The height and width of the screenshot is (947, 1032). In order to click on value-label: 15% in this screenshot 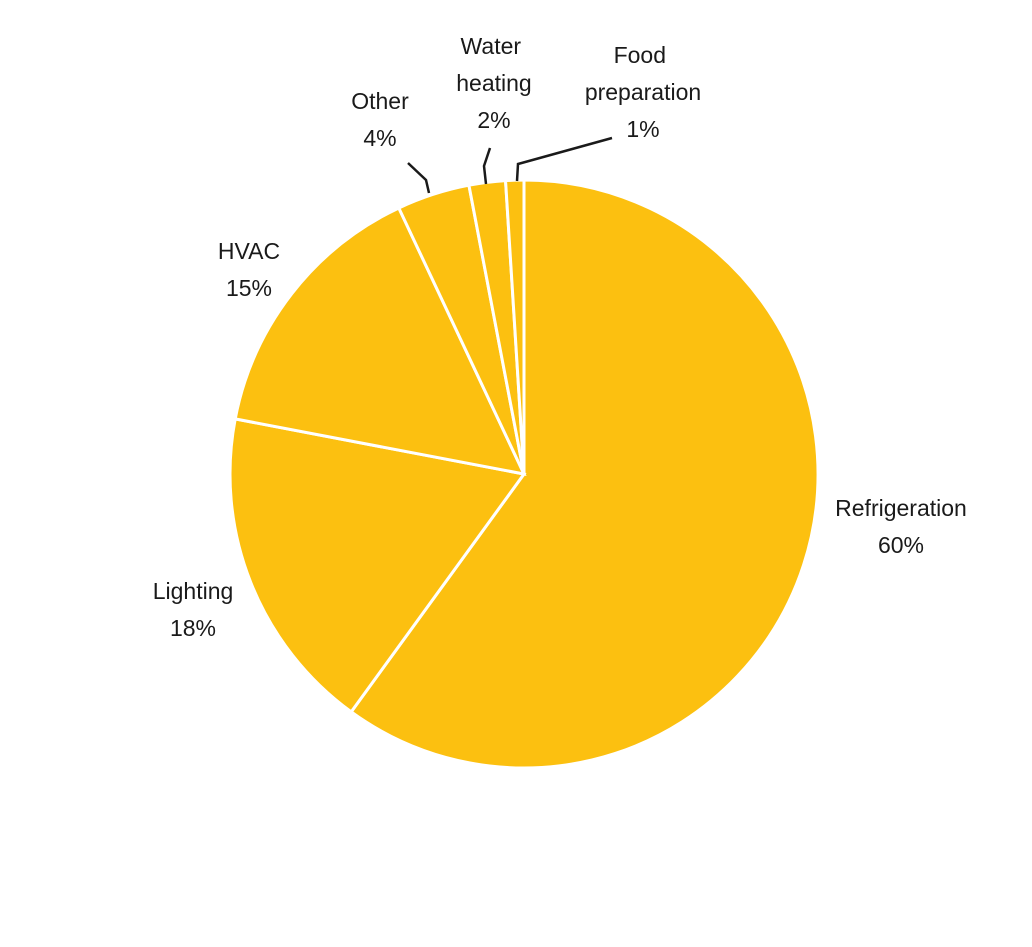, I will do `click(249, 288)`.